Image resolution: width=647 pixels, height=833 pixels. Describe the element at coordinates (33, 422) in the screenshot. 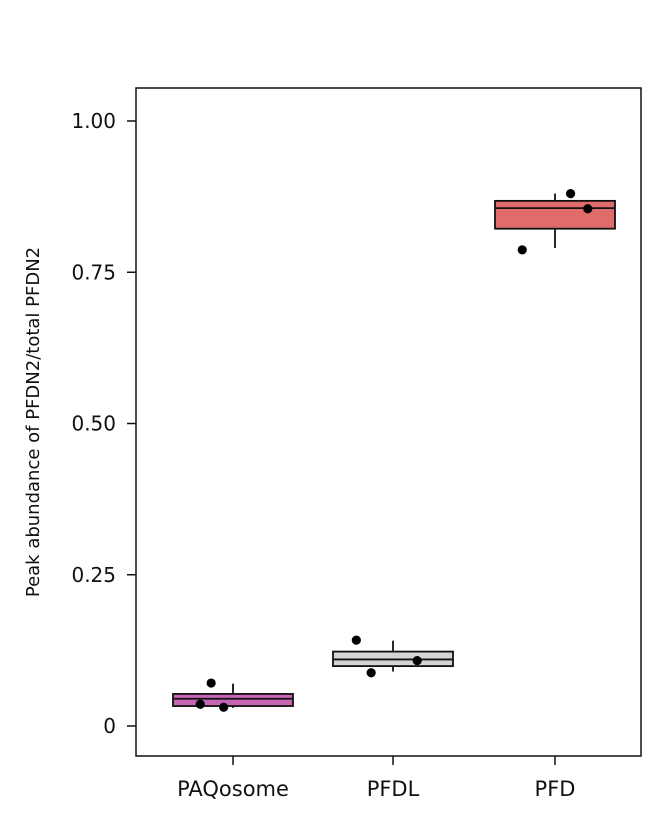

I see `y-axis-title: Peak abundance of PFDN2/total PFDN2` at that location.